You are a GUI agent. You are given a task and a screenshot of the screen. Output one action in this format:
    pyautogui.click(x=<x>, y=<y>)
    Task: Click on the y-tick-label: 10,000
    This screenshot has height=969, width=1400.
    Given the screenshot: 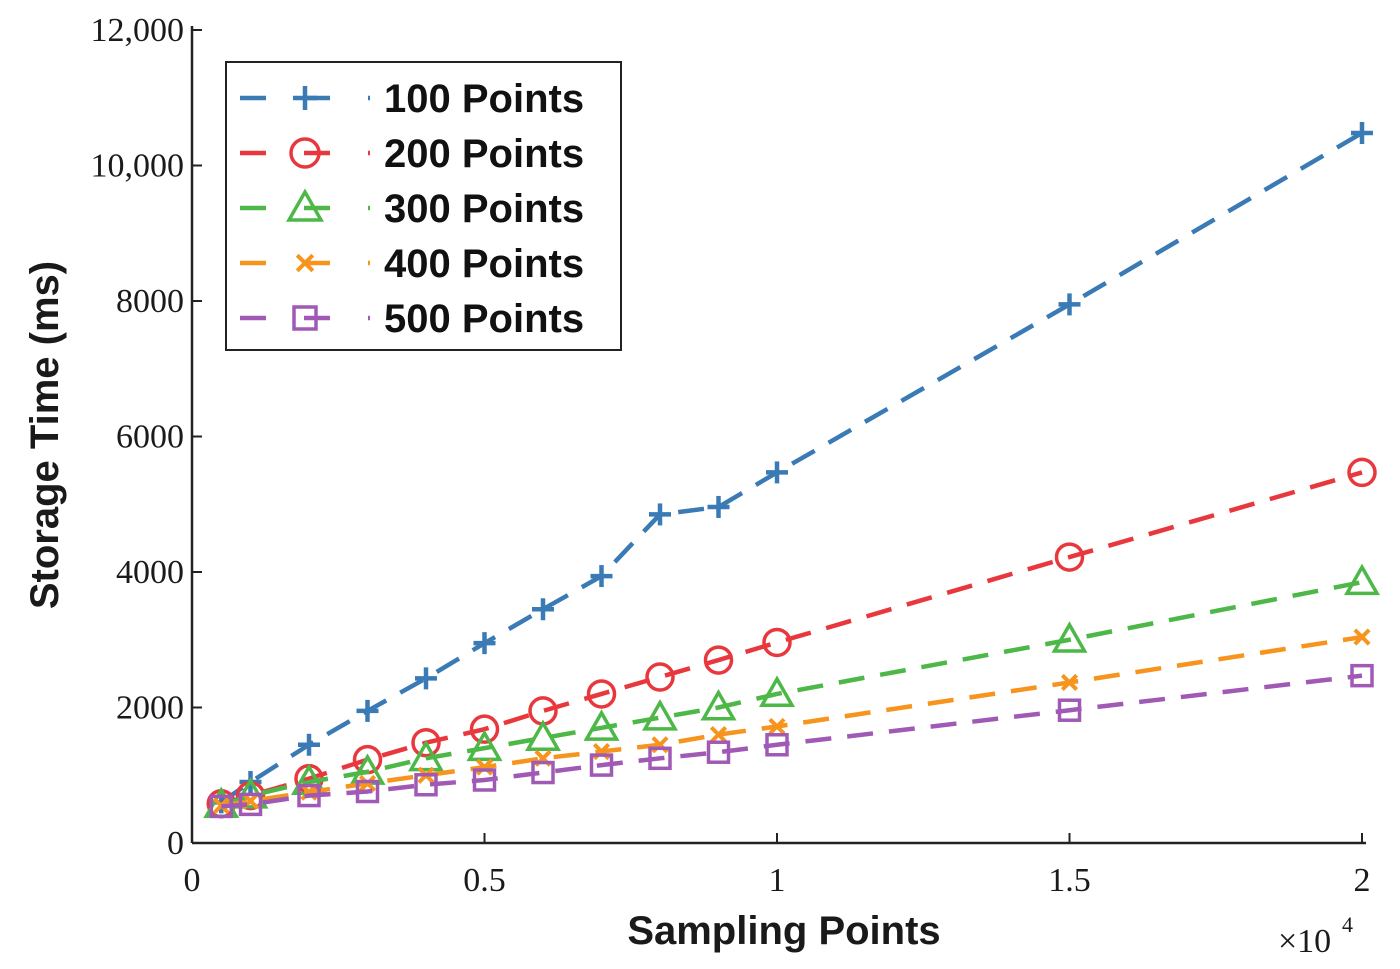 What is the action you would take?
    pyautogui.click(x=138, y=166)
    